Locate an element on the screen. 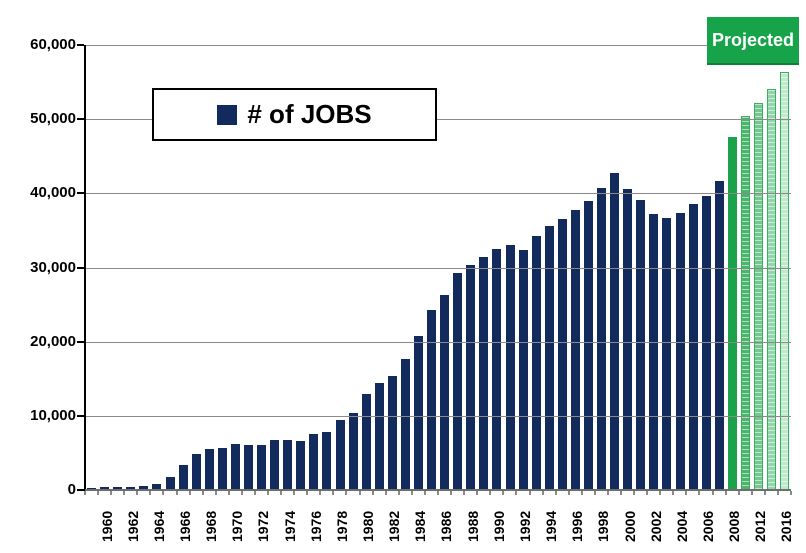 This screenshot has height=553, width=806. legend: # of JOBS is located at coordinates (294, 114).